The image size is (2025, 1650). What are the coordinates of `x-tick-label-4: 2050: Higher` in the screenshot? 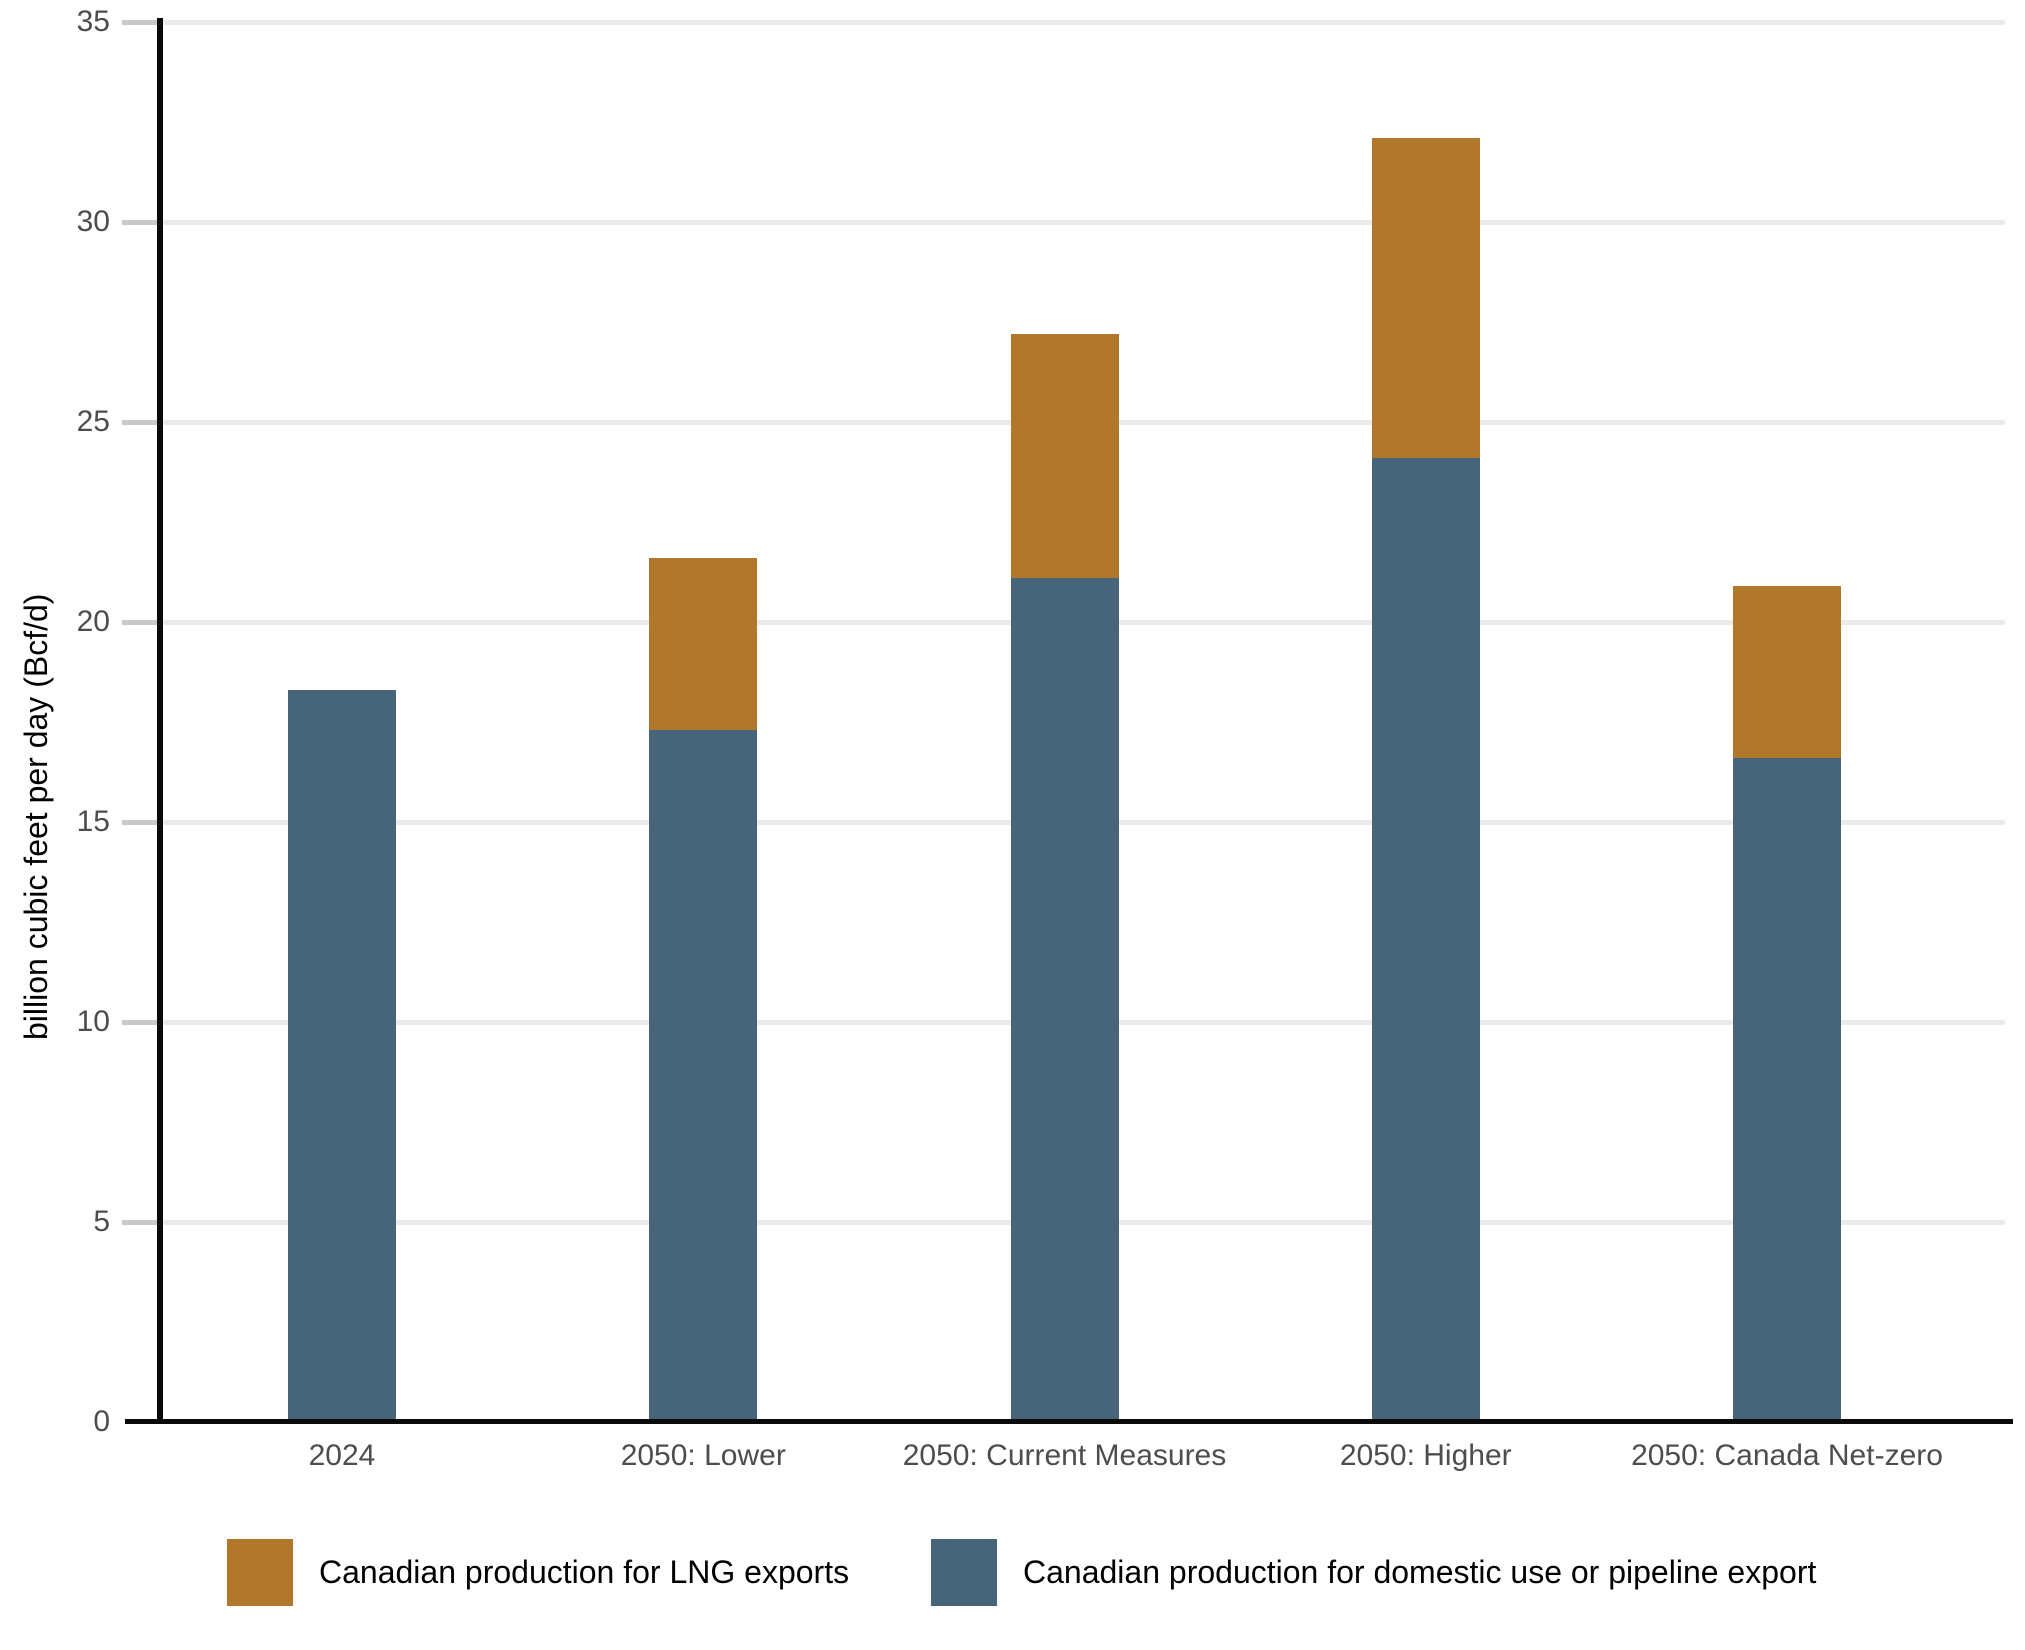 It's located at (1425, 1455).